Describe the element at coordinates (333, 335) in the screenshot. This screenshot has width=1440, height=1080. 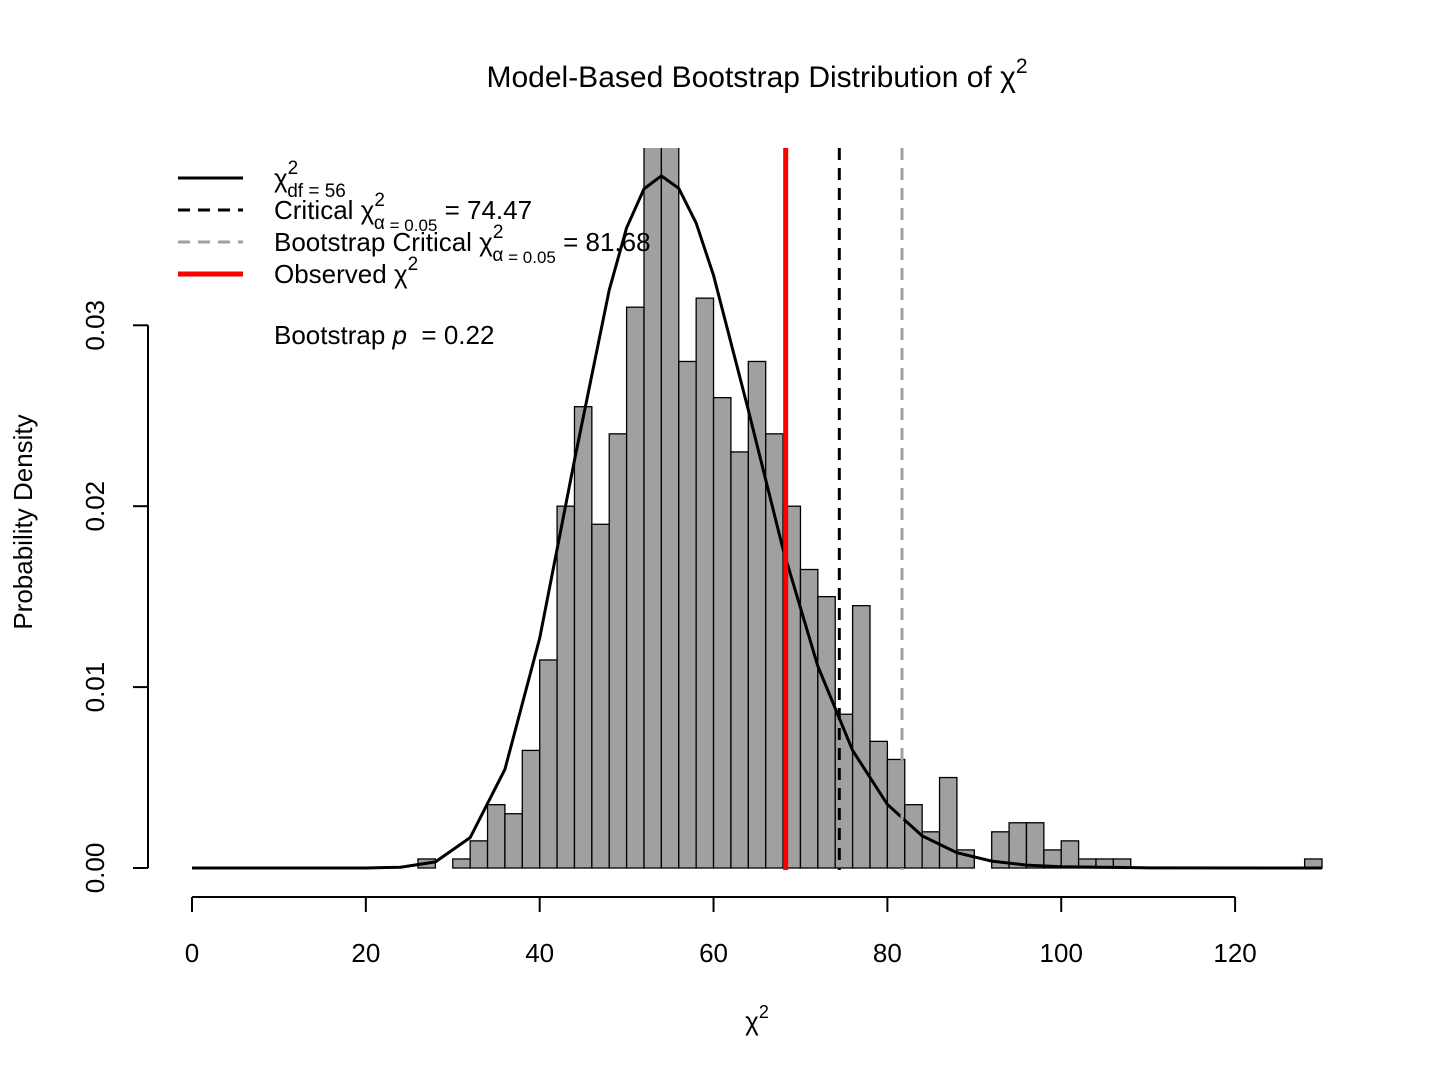
I see `text-part: Bootstrap` at that location.